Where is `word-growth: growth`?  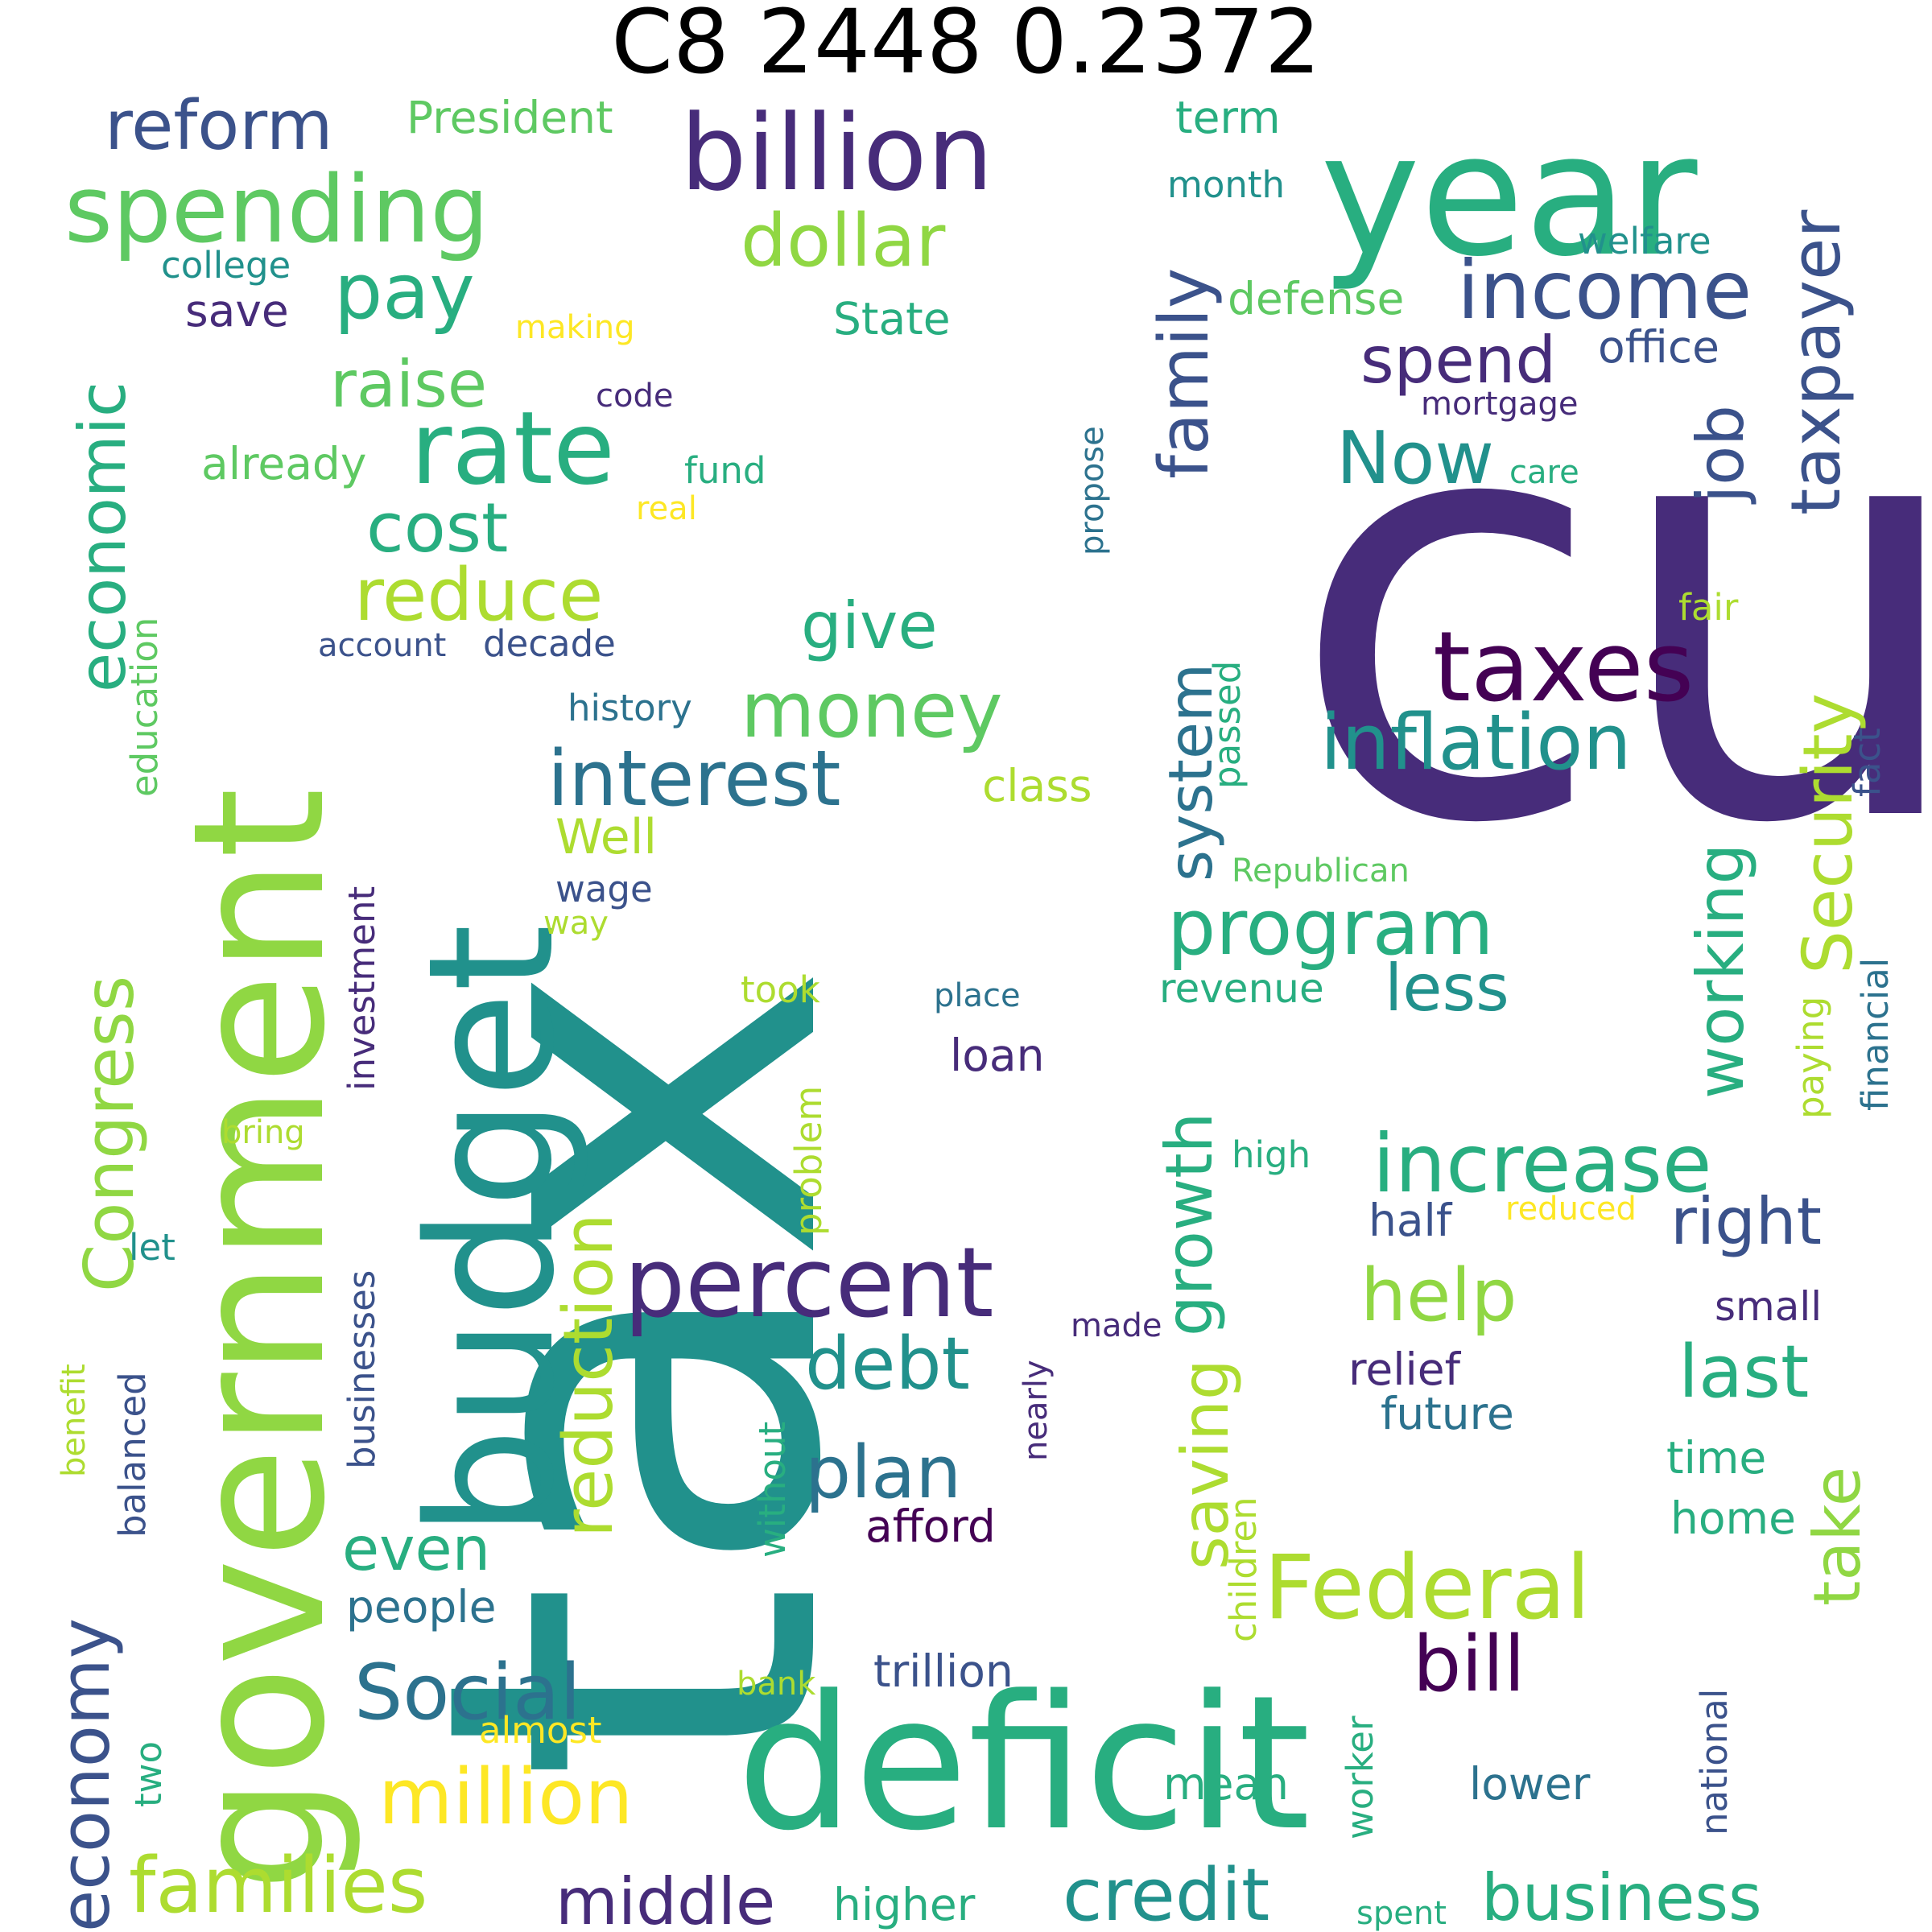
word-growth: growth is located at coordinates (1189, 1224).